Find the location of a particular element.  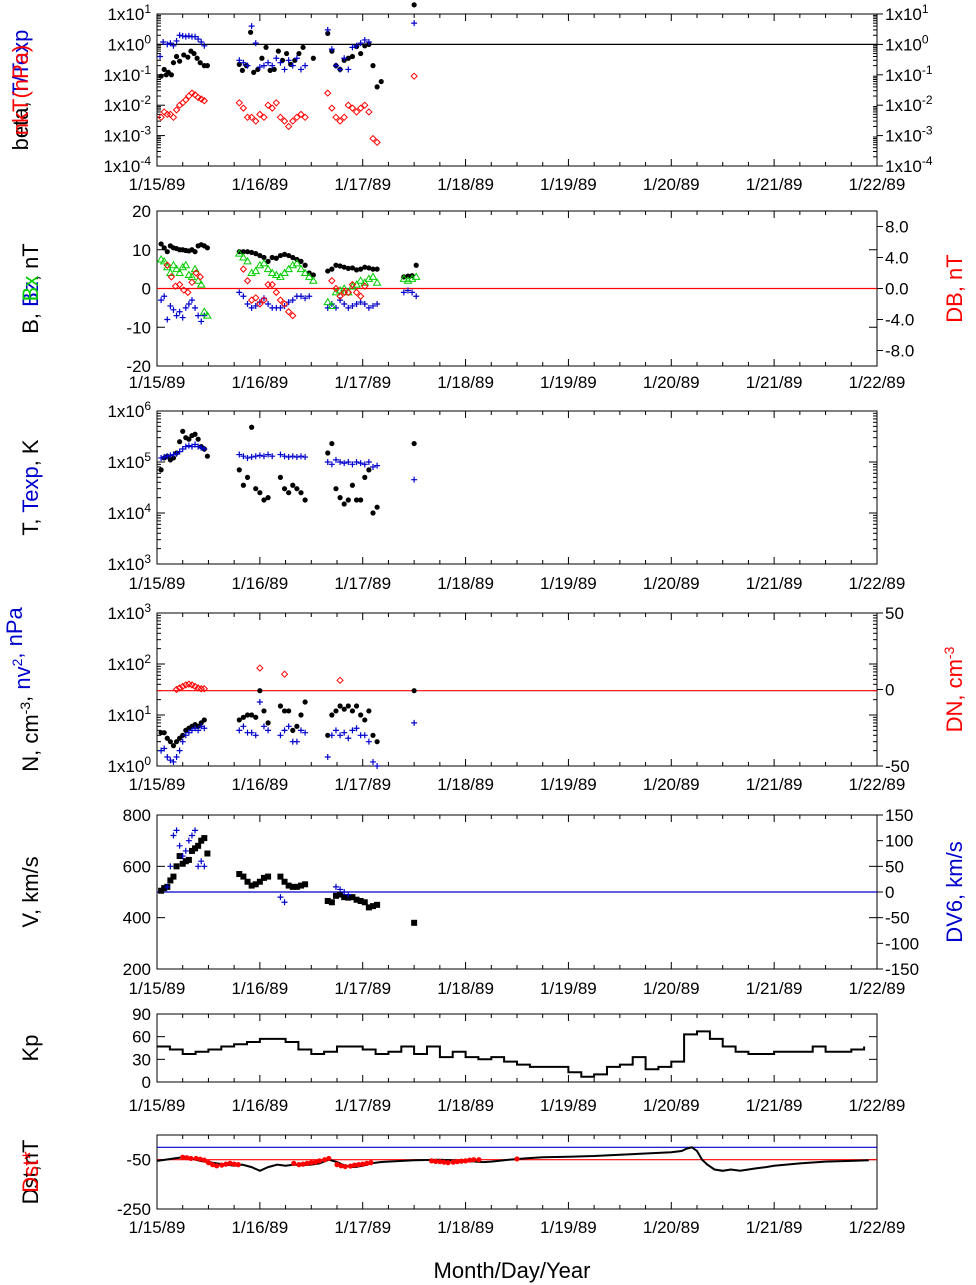

y-tick-label: 1x10⁻⁴ is located at coordinates (909, 165).